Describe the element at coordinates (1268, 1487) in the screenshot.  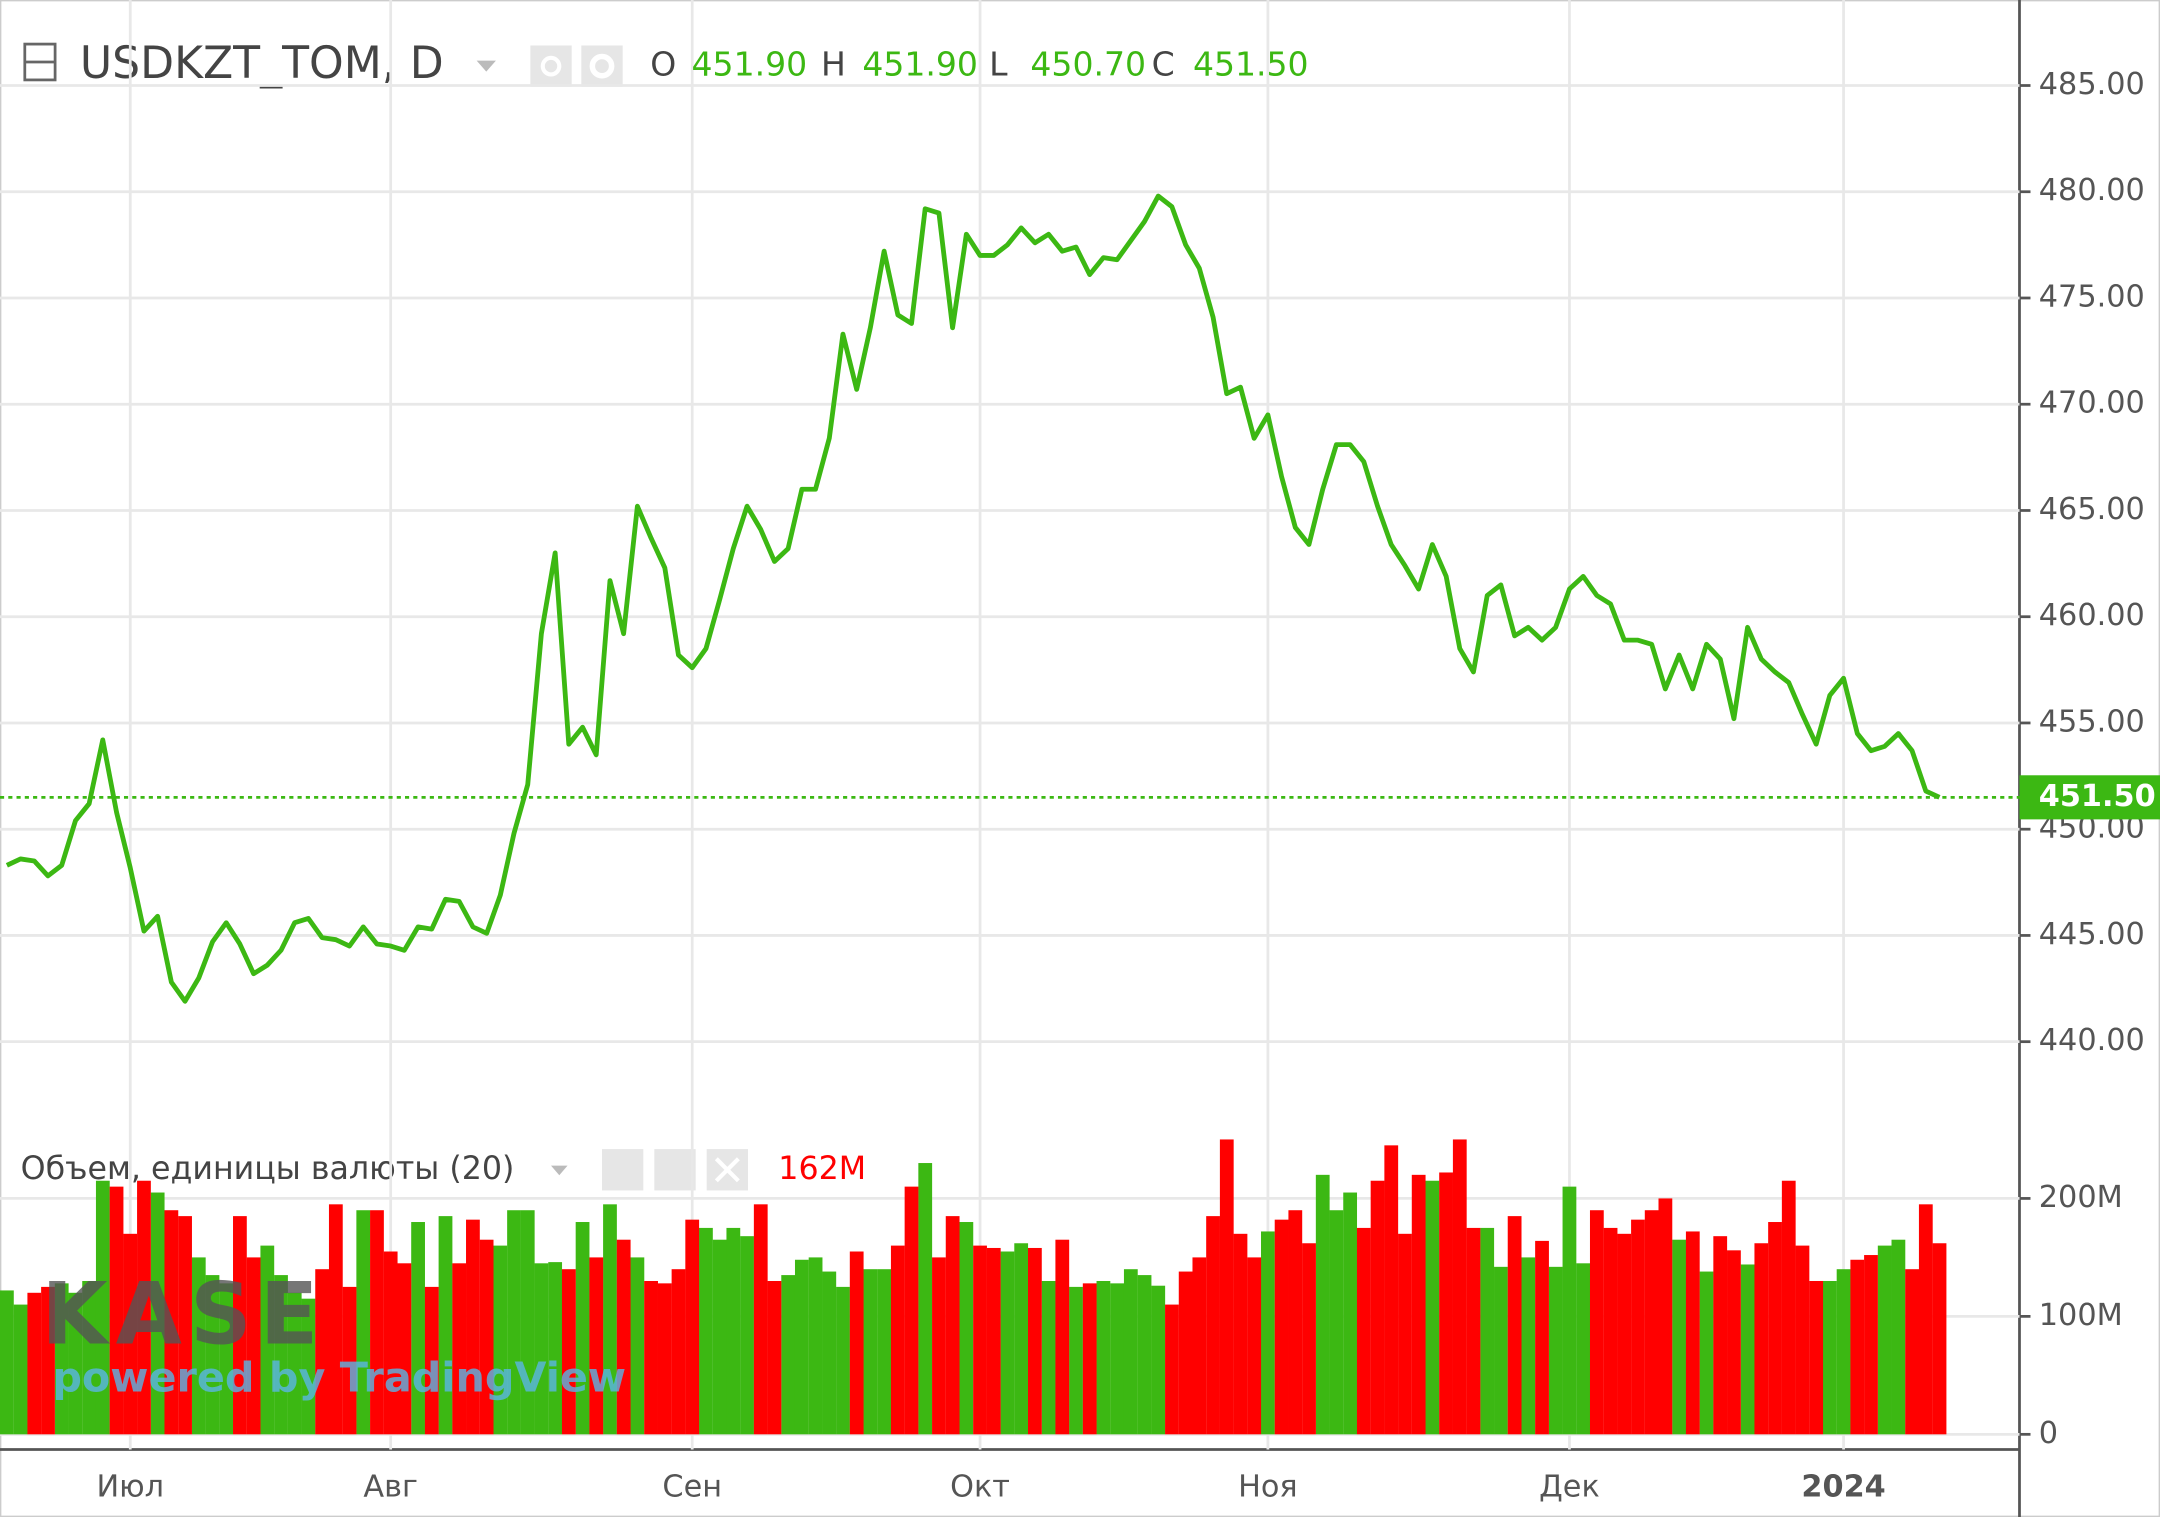
I see `x-tick-label: Ноя` at that location.